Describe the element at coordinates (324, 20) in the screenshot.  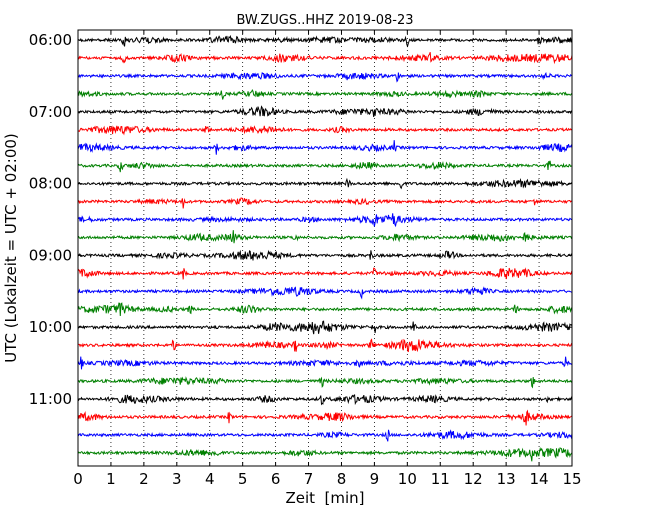
I see `chart-title: BW.ZUGS..HHZ 2019-08-23` at that location.